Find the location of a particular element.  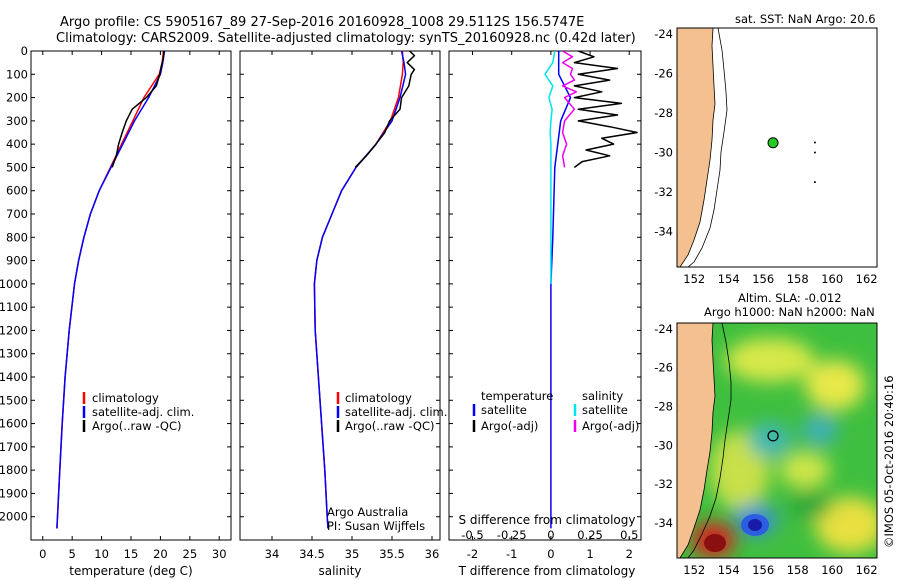

y-tick-label: 200 is located at coordinates (17, 98).